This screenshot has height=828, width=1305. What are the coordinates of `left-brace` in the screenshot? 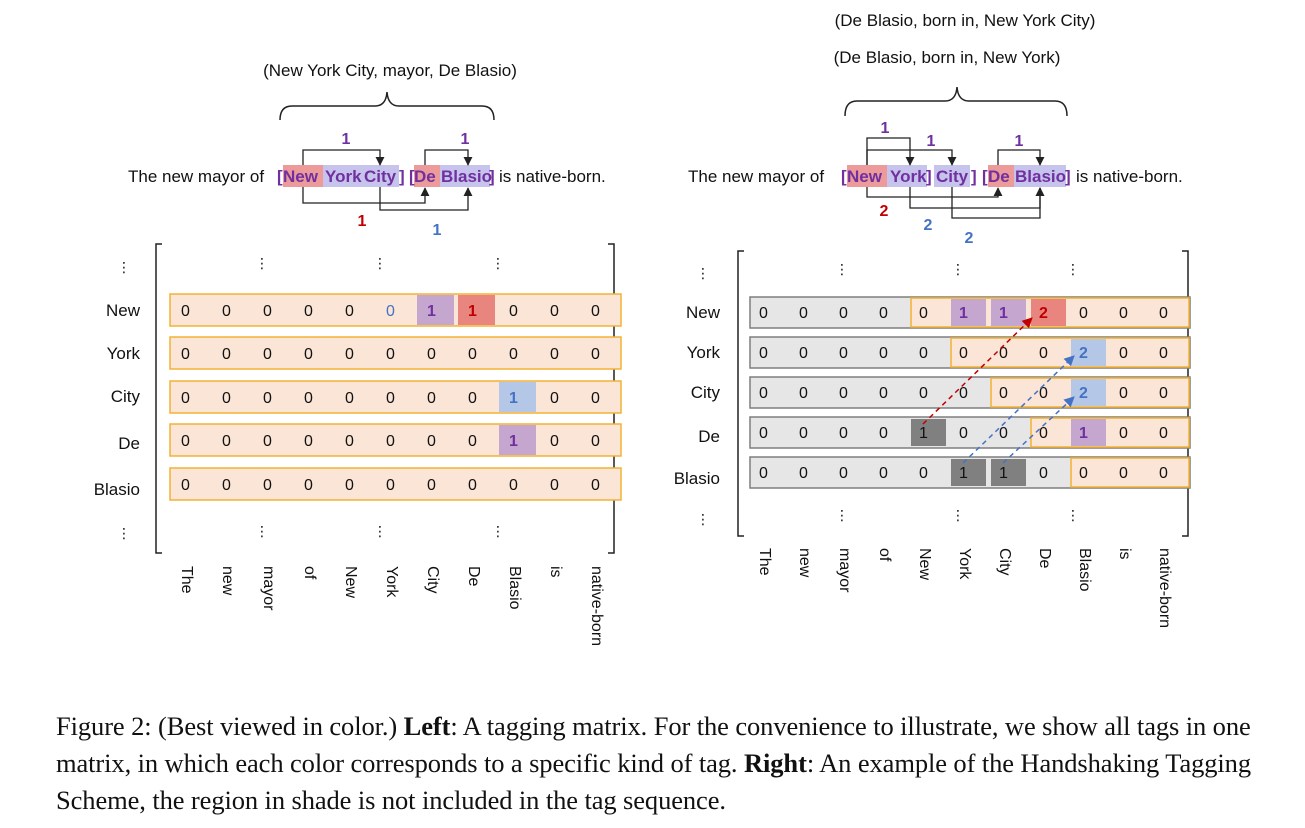 It's located at (387, 106).